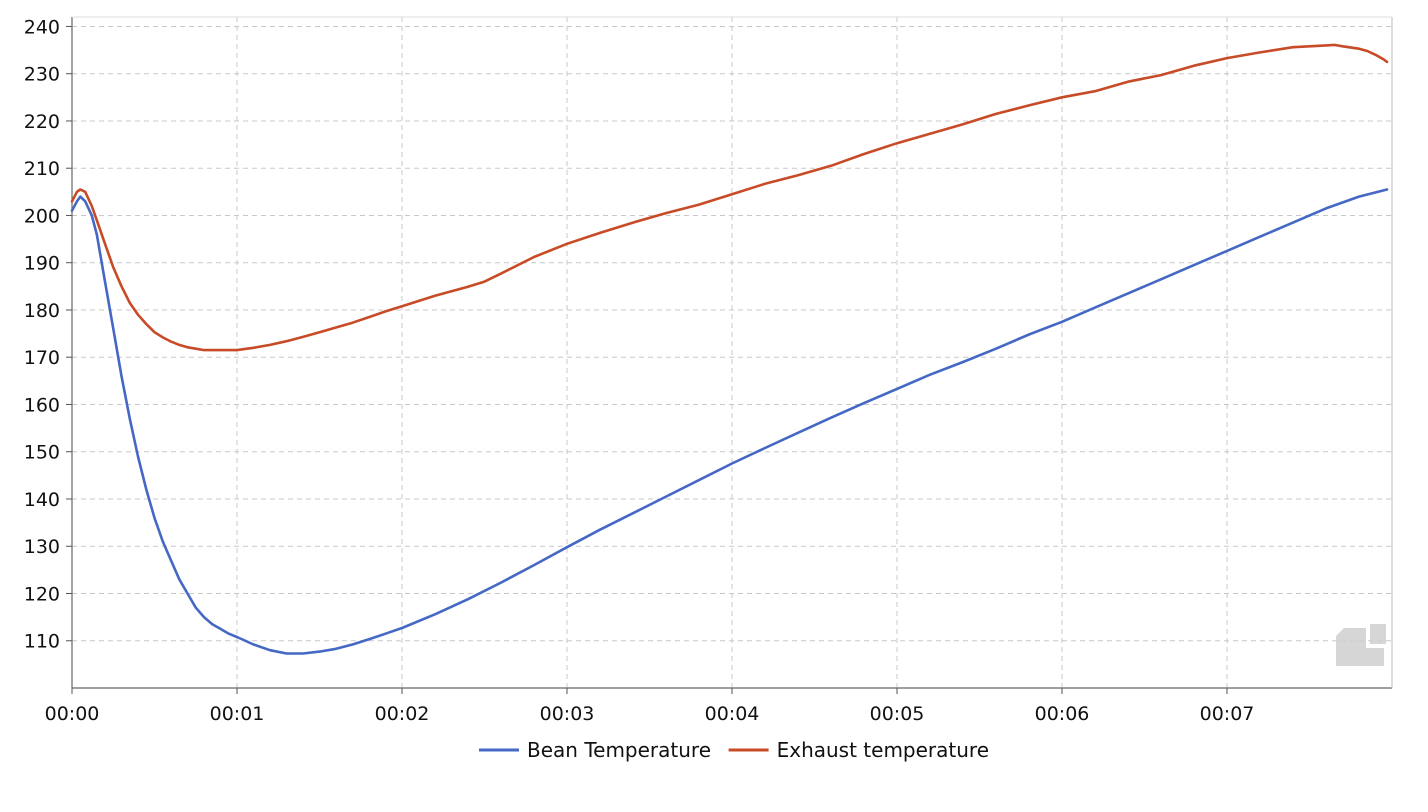 This screenshot has height=812, width=1428. What do you see at coordinates (42, 453) in the screenshot?
I see `y-tick-label: 150` at bounding box center [42, 453].